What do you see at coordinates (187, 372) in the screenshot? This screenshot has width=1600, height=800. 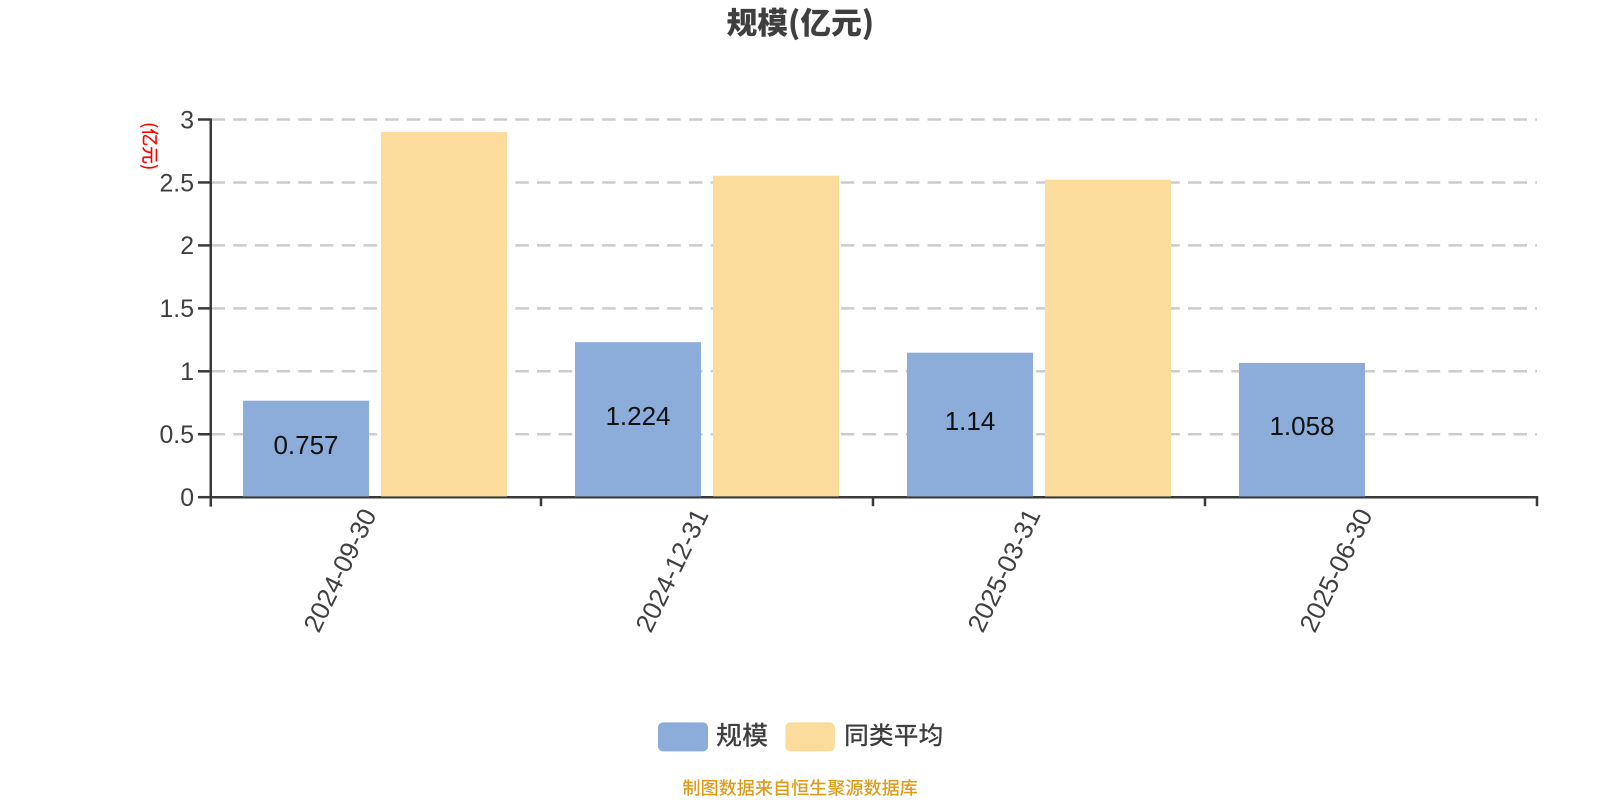 I see `svg-text: 1` at bounding box center [187, 372].